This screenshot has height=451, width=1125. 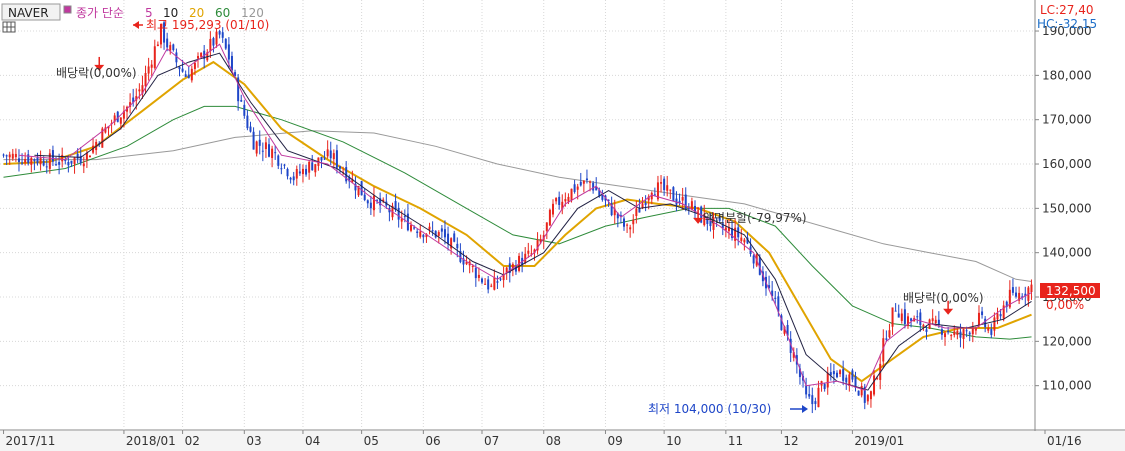 What do you see at coordinates (432, 441) in the screenshot?
I see `x-tick-label: 06` at bounding box center [432, 441].